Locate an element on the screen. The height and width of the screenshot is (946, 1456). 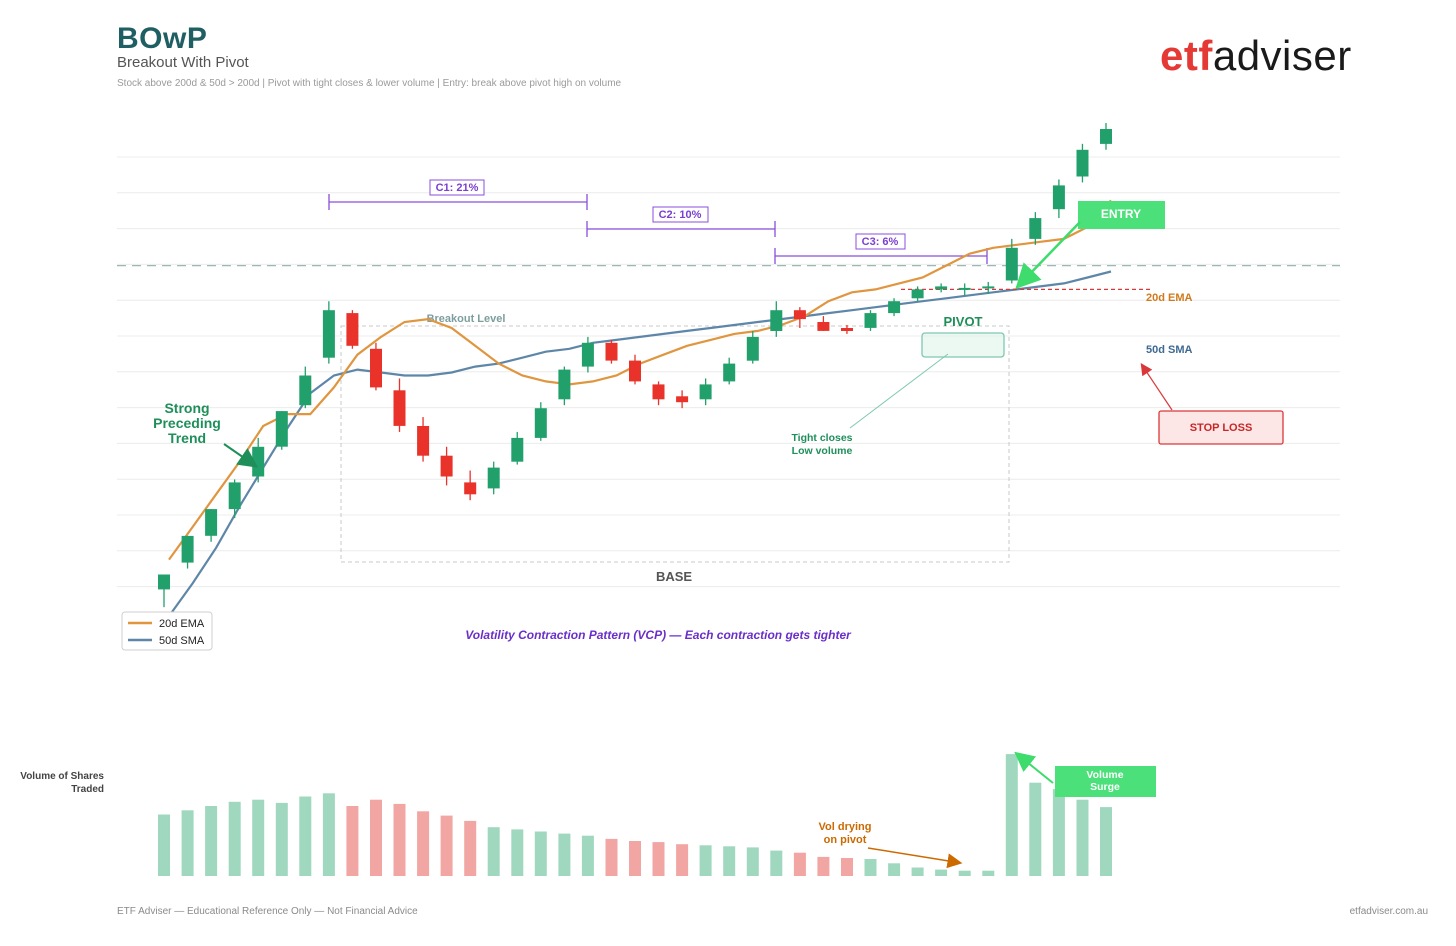
volume-surge-box is located at coordinates (1105, 781).